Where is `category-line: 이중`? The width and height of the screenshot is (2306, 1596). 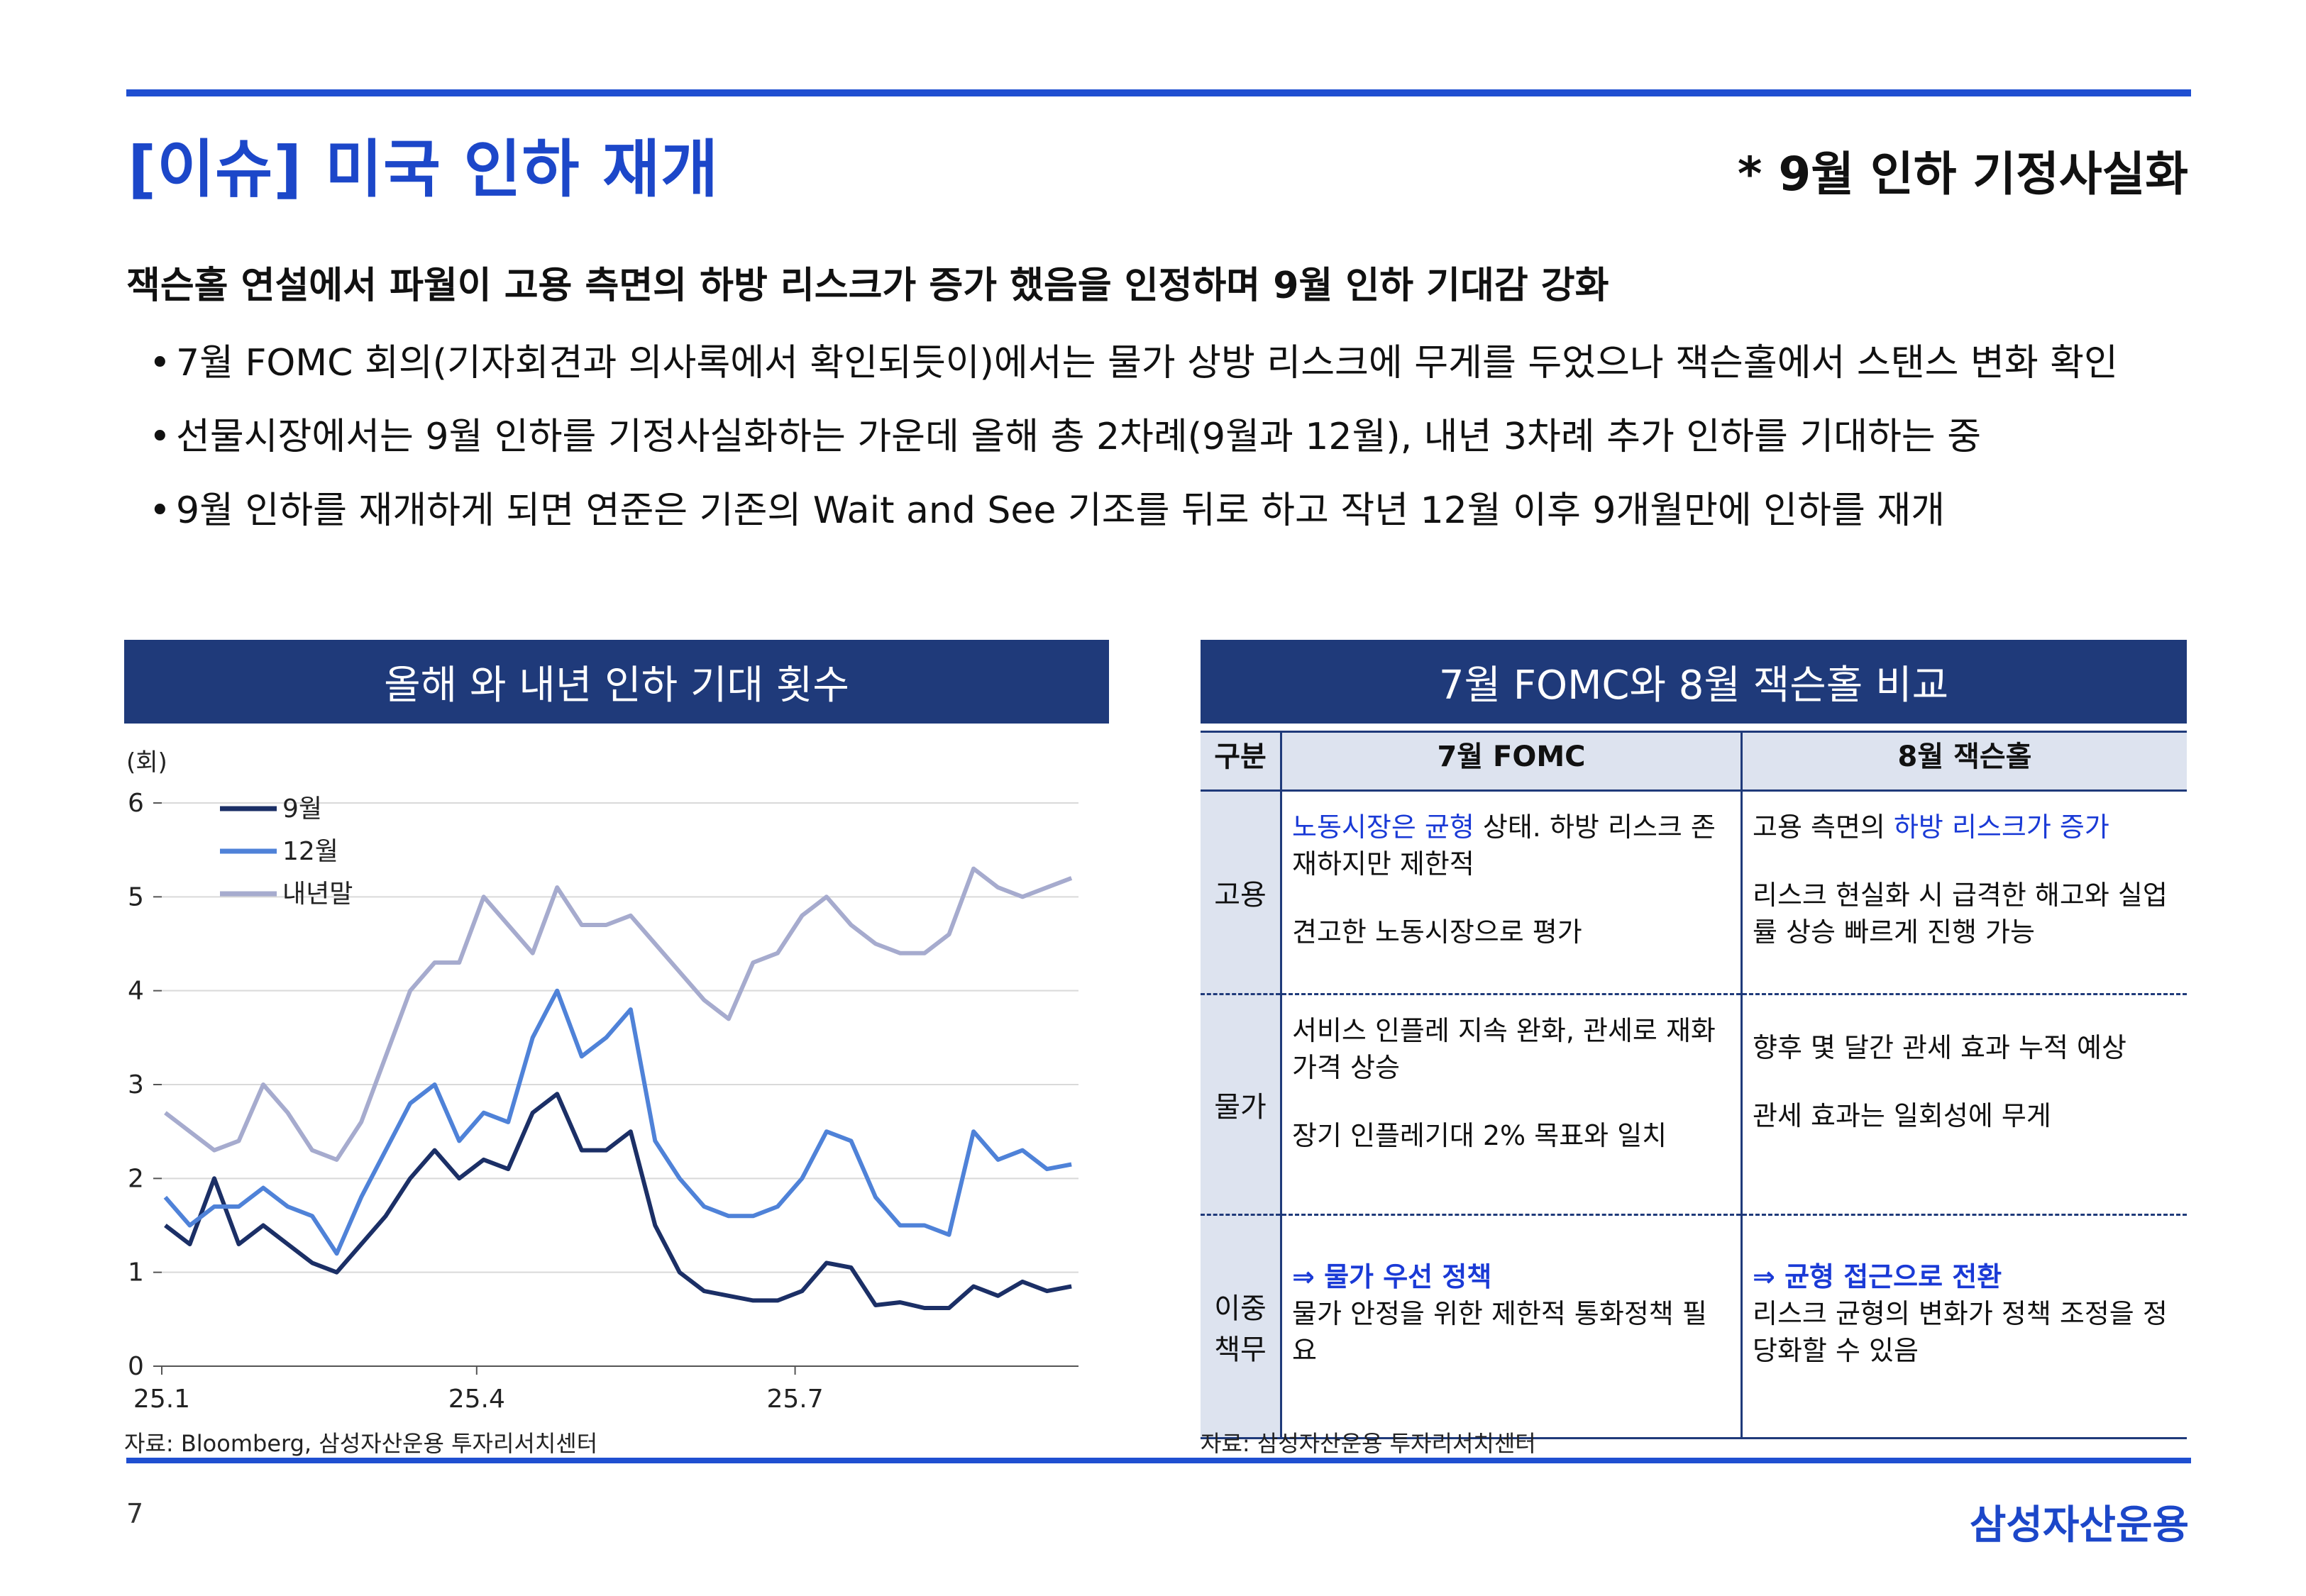 category-line: 이중 is located at coordinates (1240, 1308).